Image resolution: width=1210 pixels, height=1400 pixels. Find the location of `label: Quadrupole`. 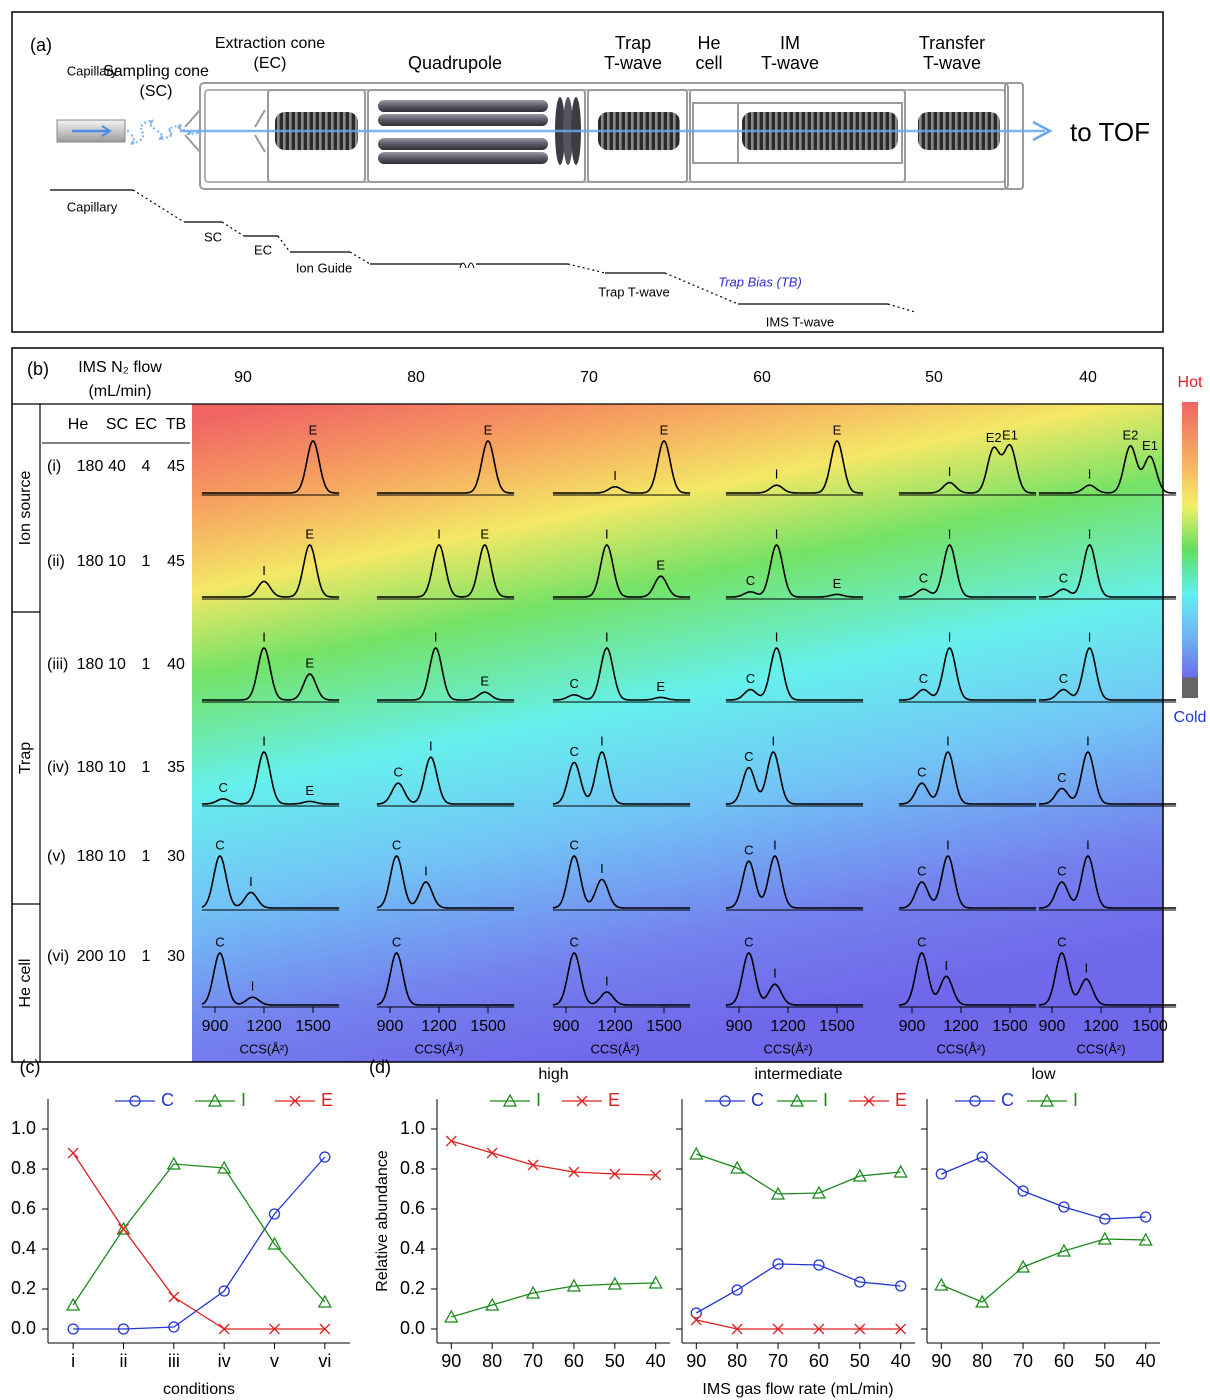

label: Quadrupole is located at coordinates (455, 63).